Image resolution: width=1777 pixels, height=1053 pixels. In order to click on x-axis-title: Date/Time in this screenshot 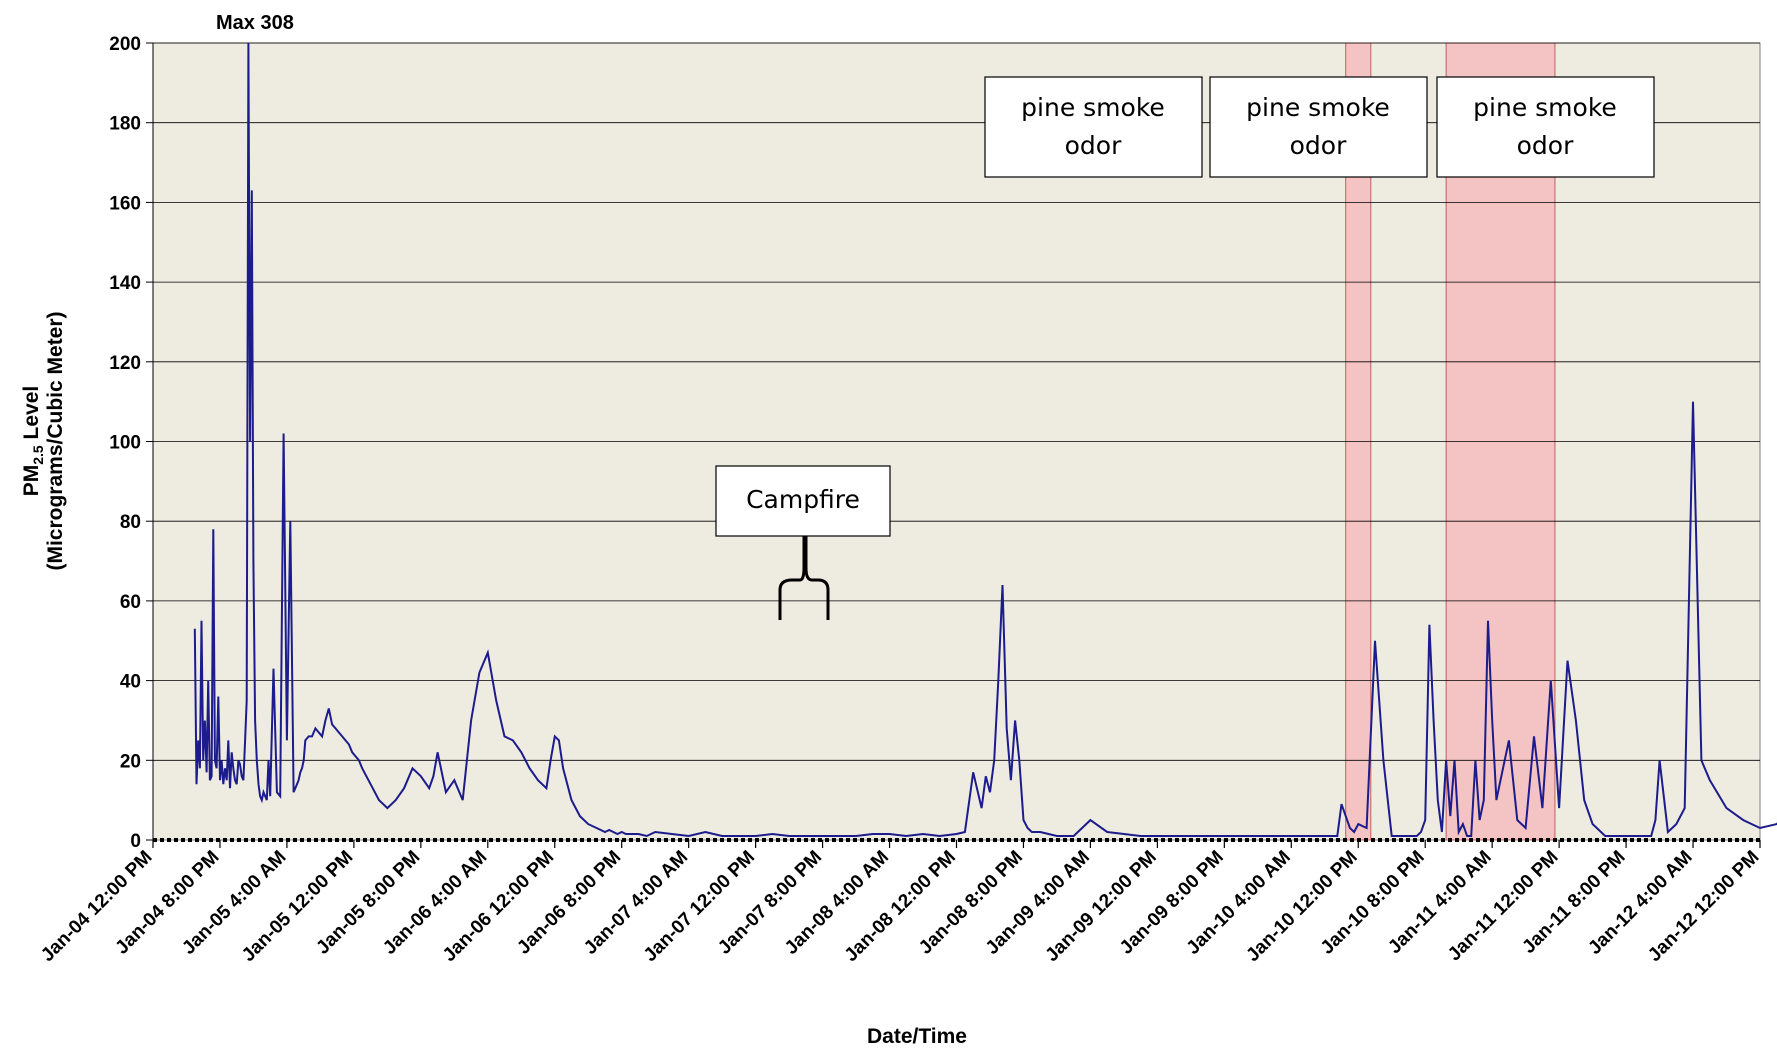, I will do `click(917, 1036)`.